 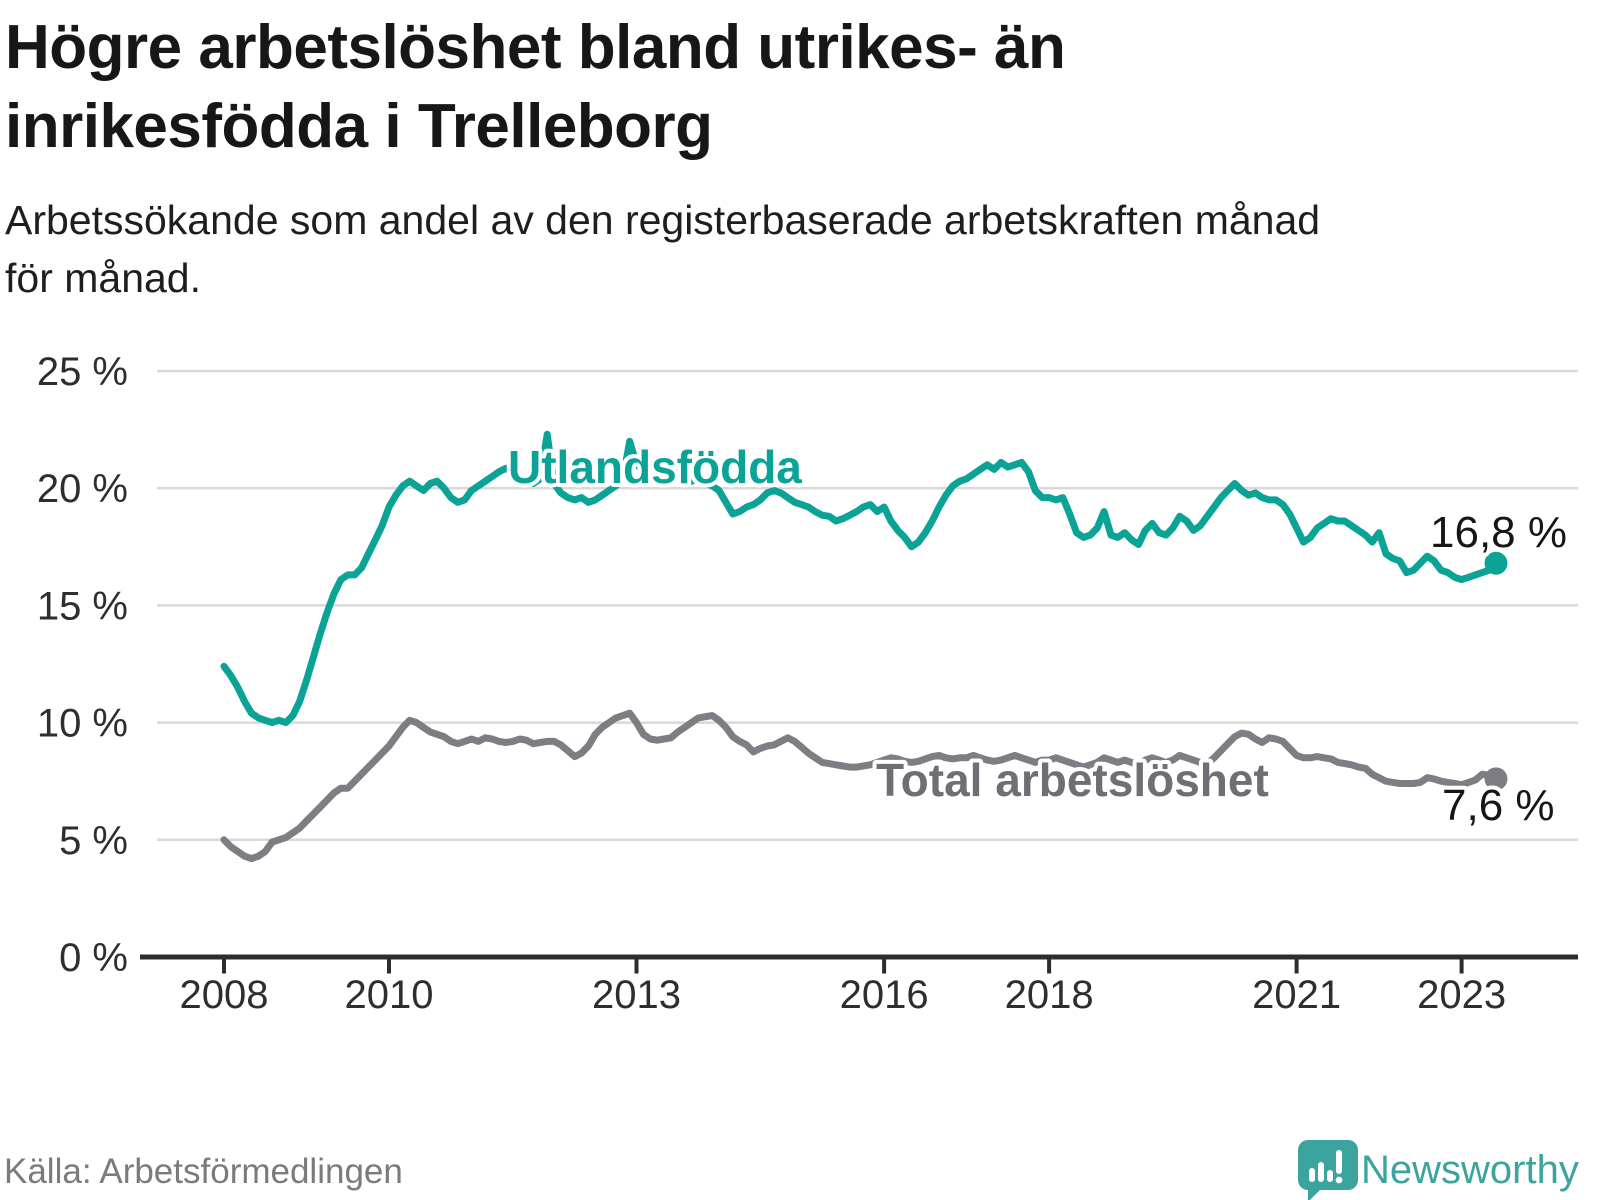 I want to click on y-axis-label-15: 15 %, so click(x=82, y=606).